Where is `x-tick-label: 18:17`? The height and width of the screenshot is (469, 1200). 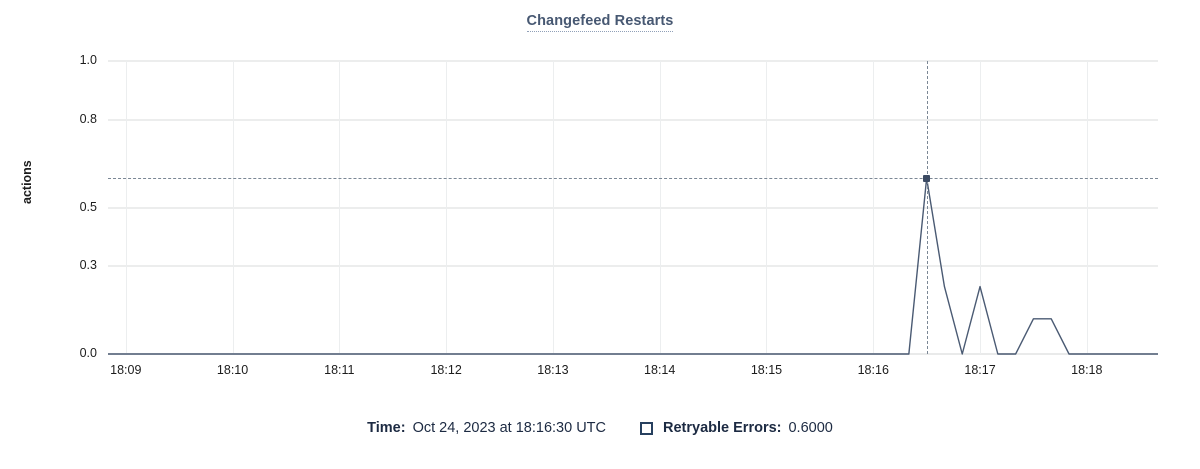 x-tick-label: 18:17 is located at coordinates (980, 370).